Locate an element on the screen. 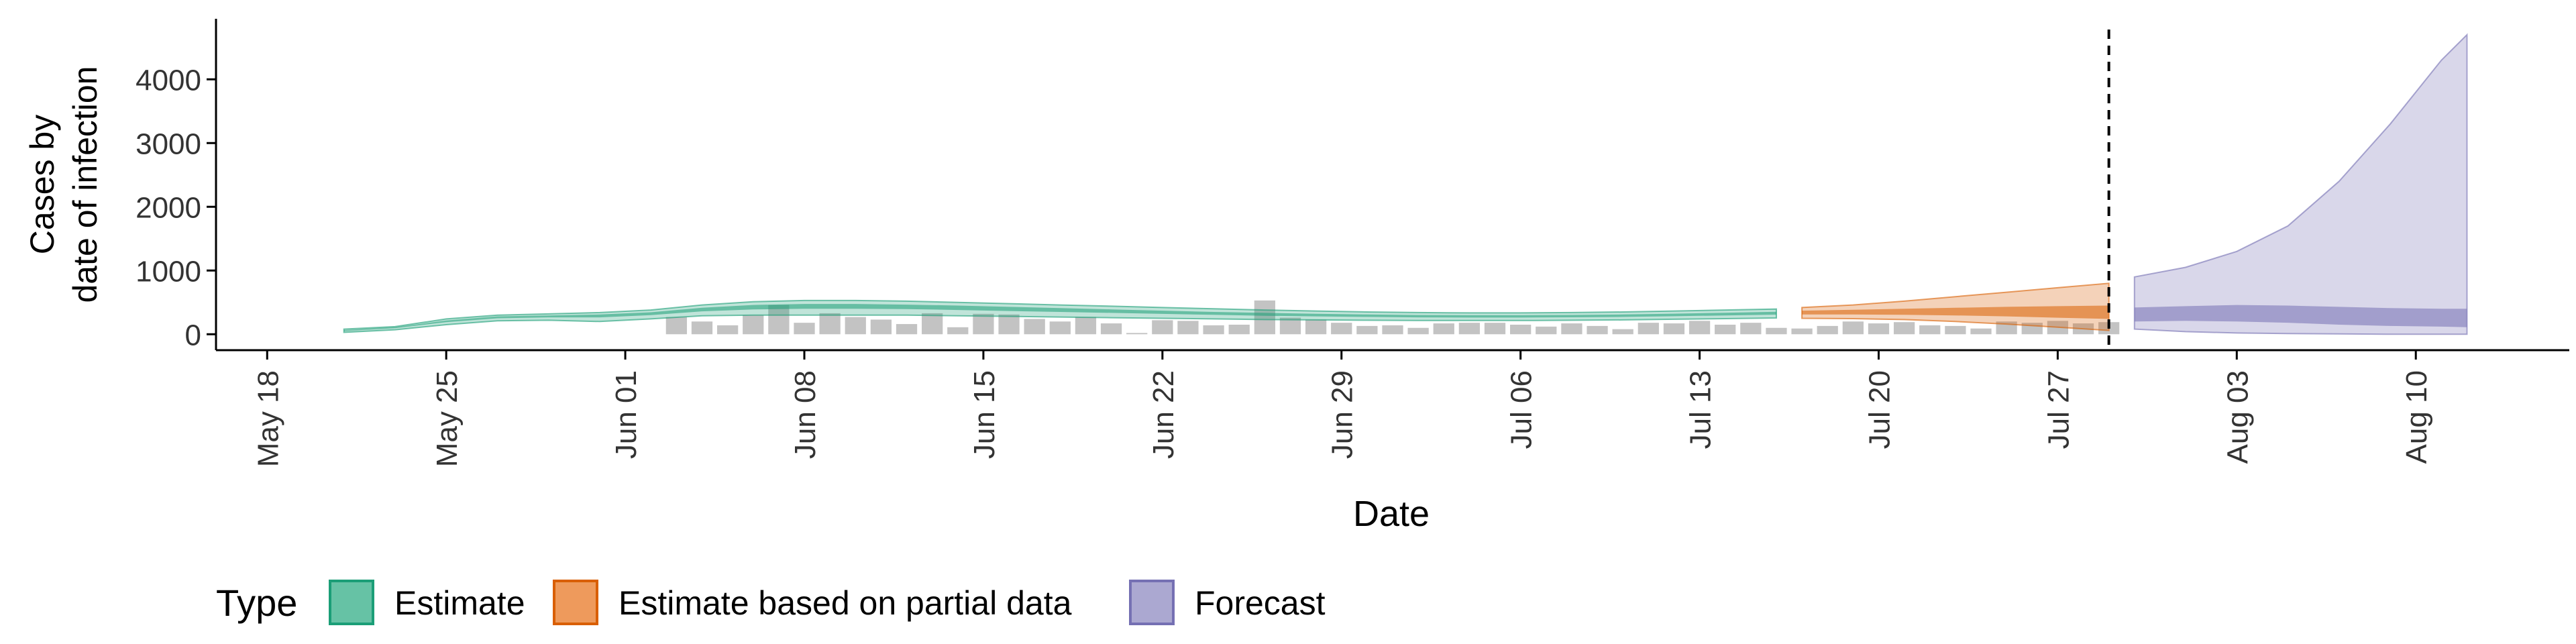 The width and height of the screenshot is (2576, 644). estimate-based-on-partial-data-outer-band is located at coordinates (1955, 306).